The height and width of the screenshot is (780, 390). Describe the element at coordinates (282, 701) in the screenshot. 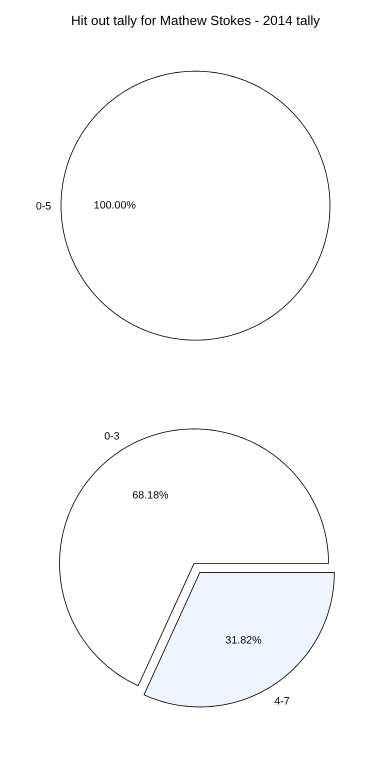

I see `slice-label: 4-7` at that location.